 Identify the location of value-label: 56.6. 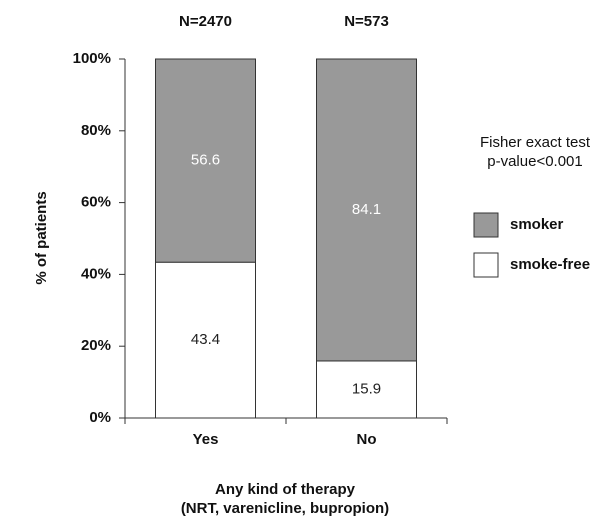
(205, 160).